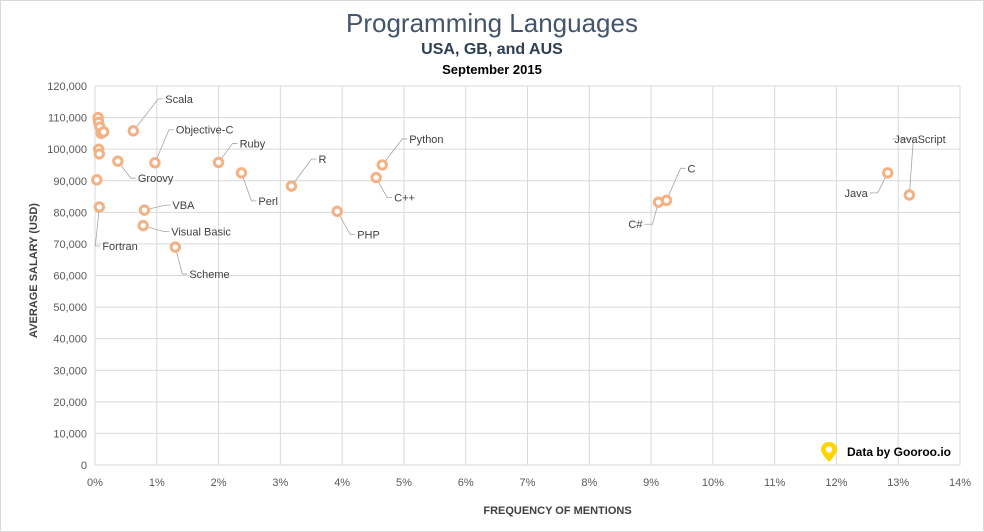 The image size is (984, 532). I want to click on x-tick-label: 11%, so click(774, 483).